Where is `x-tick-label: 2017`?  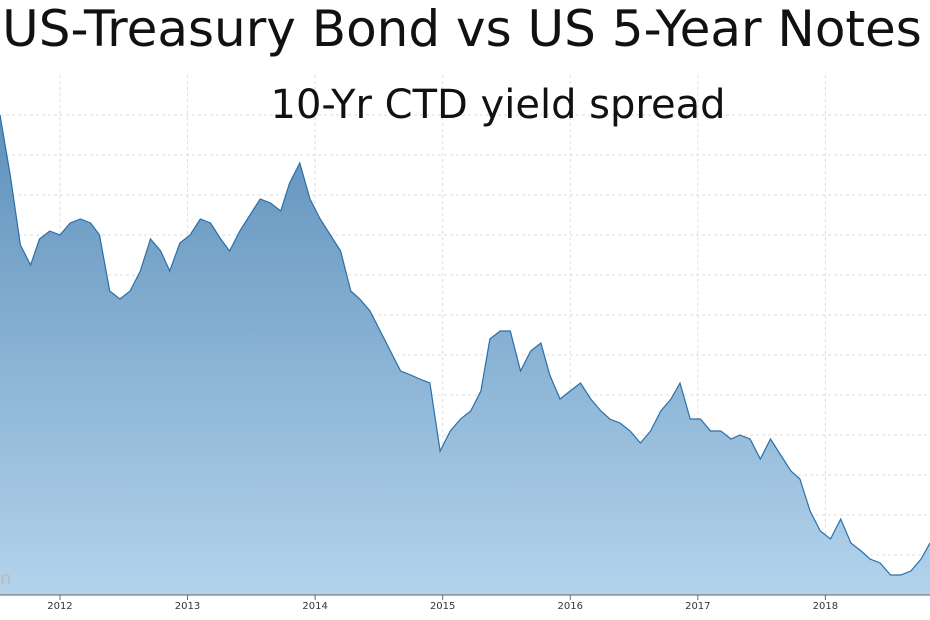 x-tick-label: 2017 is located at coordinates (697, 606).